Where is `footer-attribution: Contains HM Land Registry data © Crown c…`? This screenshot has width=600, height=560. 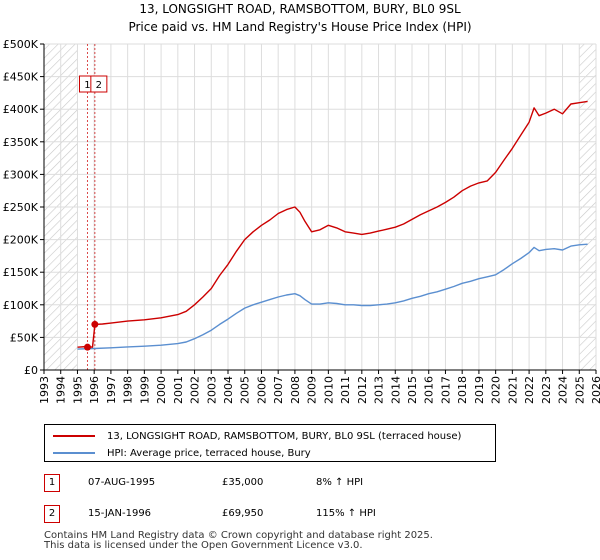 footer-attribution: Contains HM Land Registry data © Crown c… is located at coordinates (238, 541).